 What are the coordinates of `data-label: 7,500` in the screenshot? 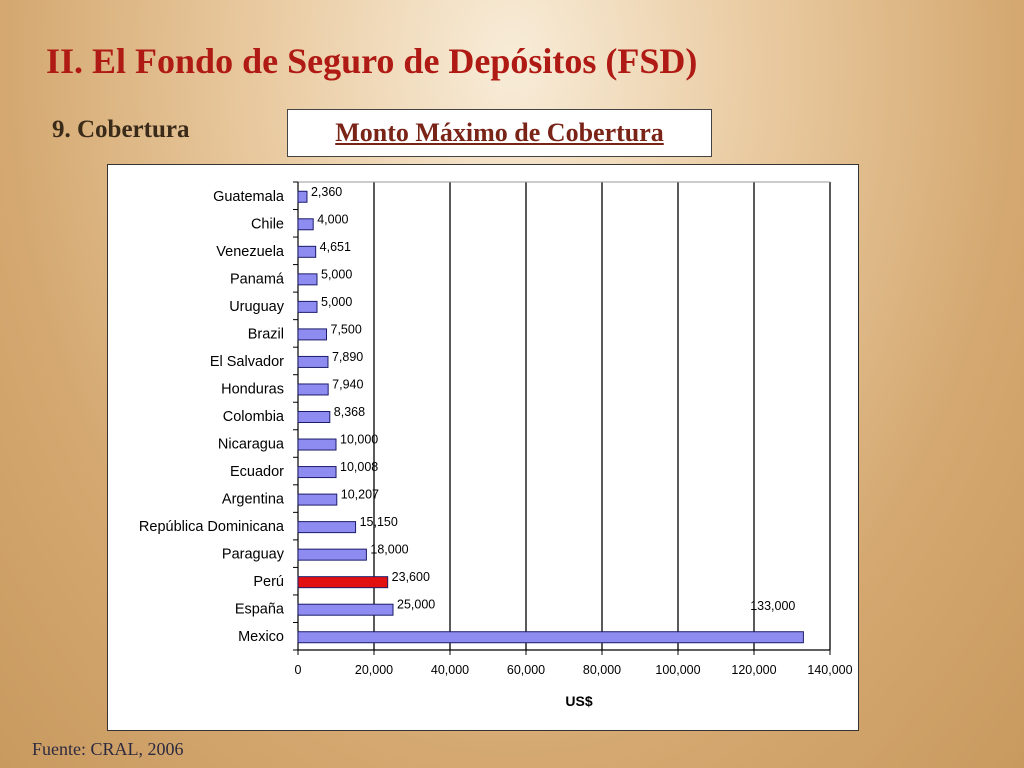 It's located at (346, 329).